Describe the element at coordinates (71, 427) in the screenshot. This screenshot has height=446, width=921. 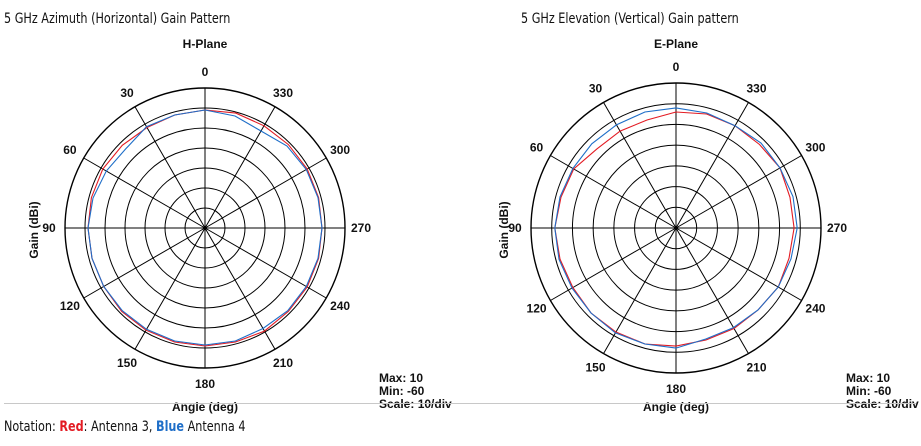
I see `legend-red-word: Red` at that location.